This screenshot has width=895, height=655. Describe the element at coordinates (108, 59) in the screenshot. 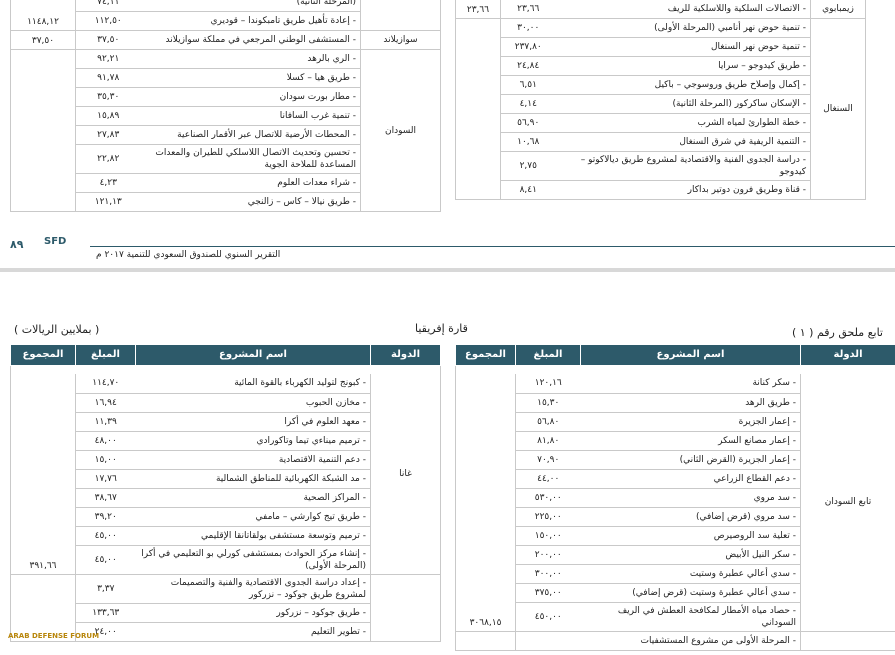

I see `amount-cell: ٩٢,٢١` at that location.